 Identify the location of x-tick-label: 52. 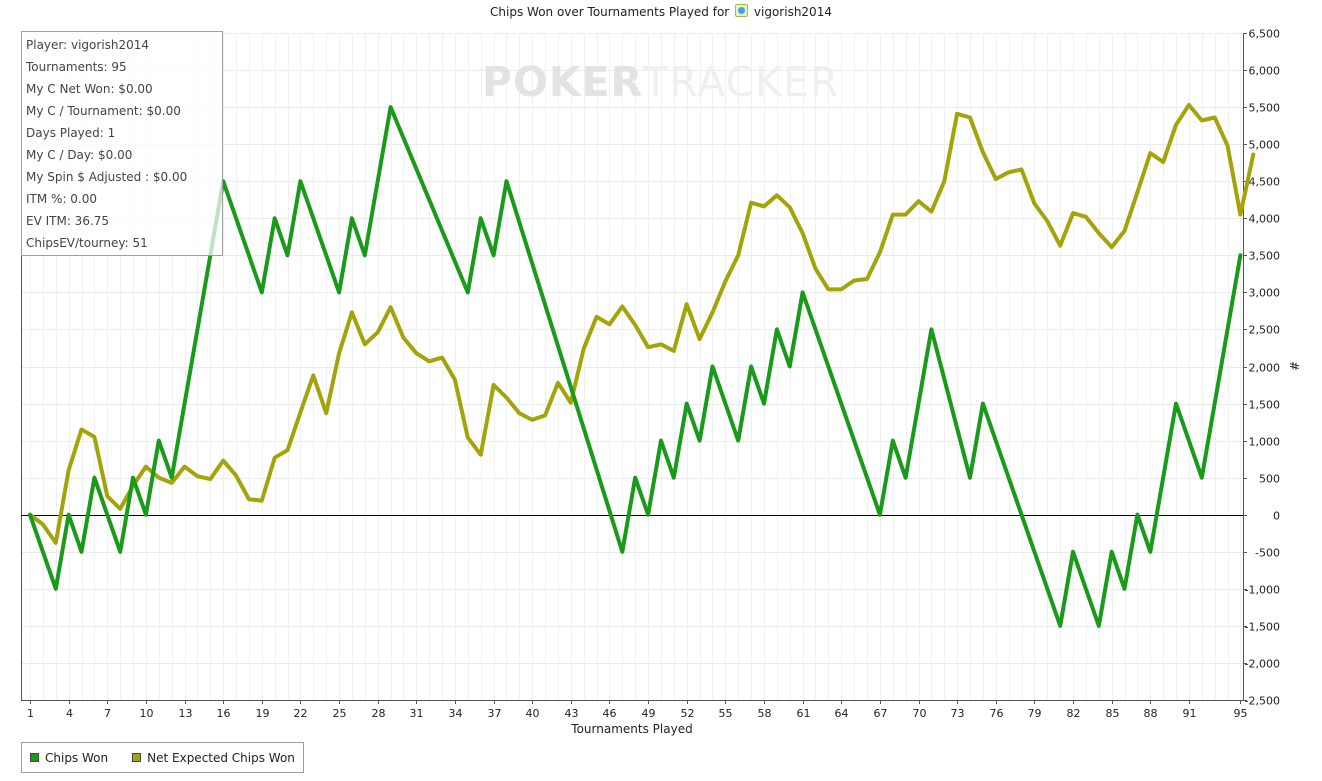
(688, 713).